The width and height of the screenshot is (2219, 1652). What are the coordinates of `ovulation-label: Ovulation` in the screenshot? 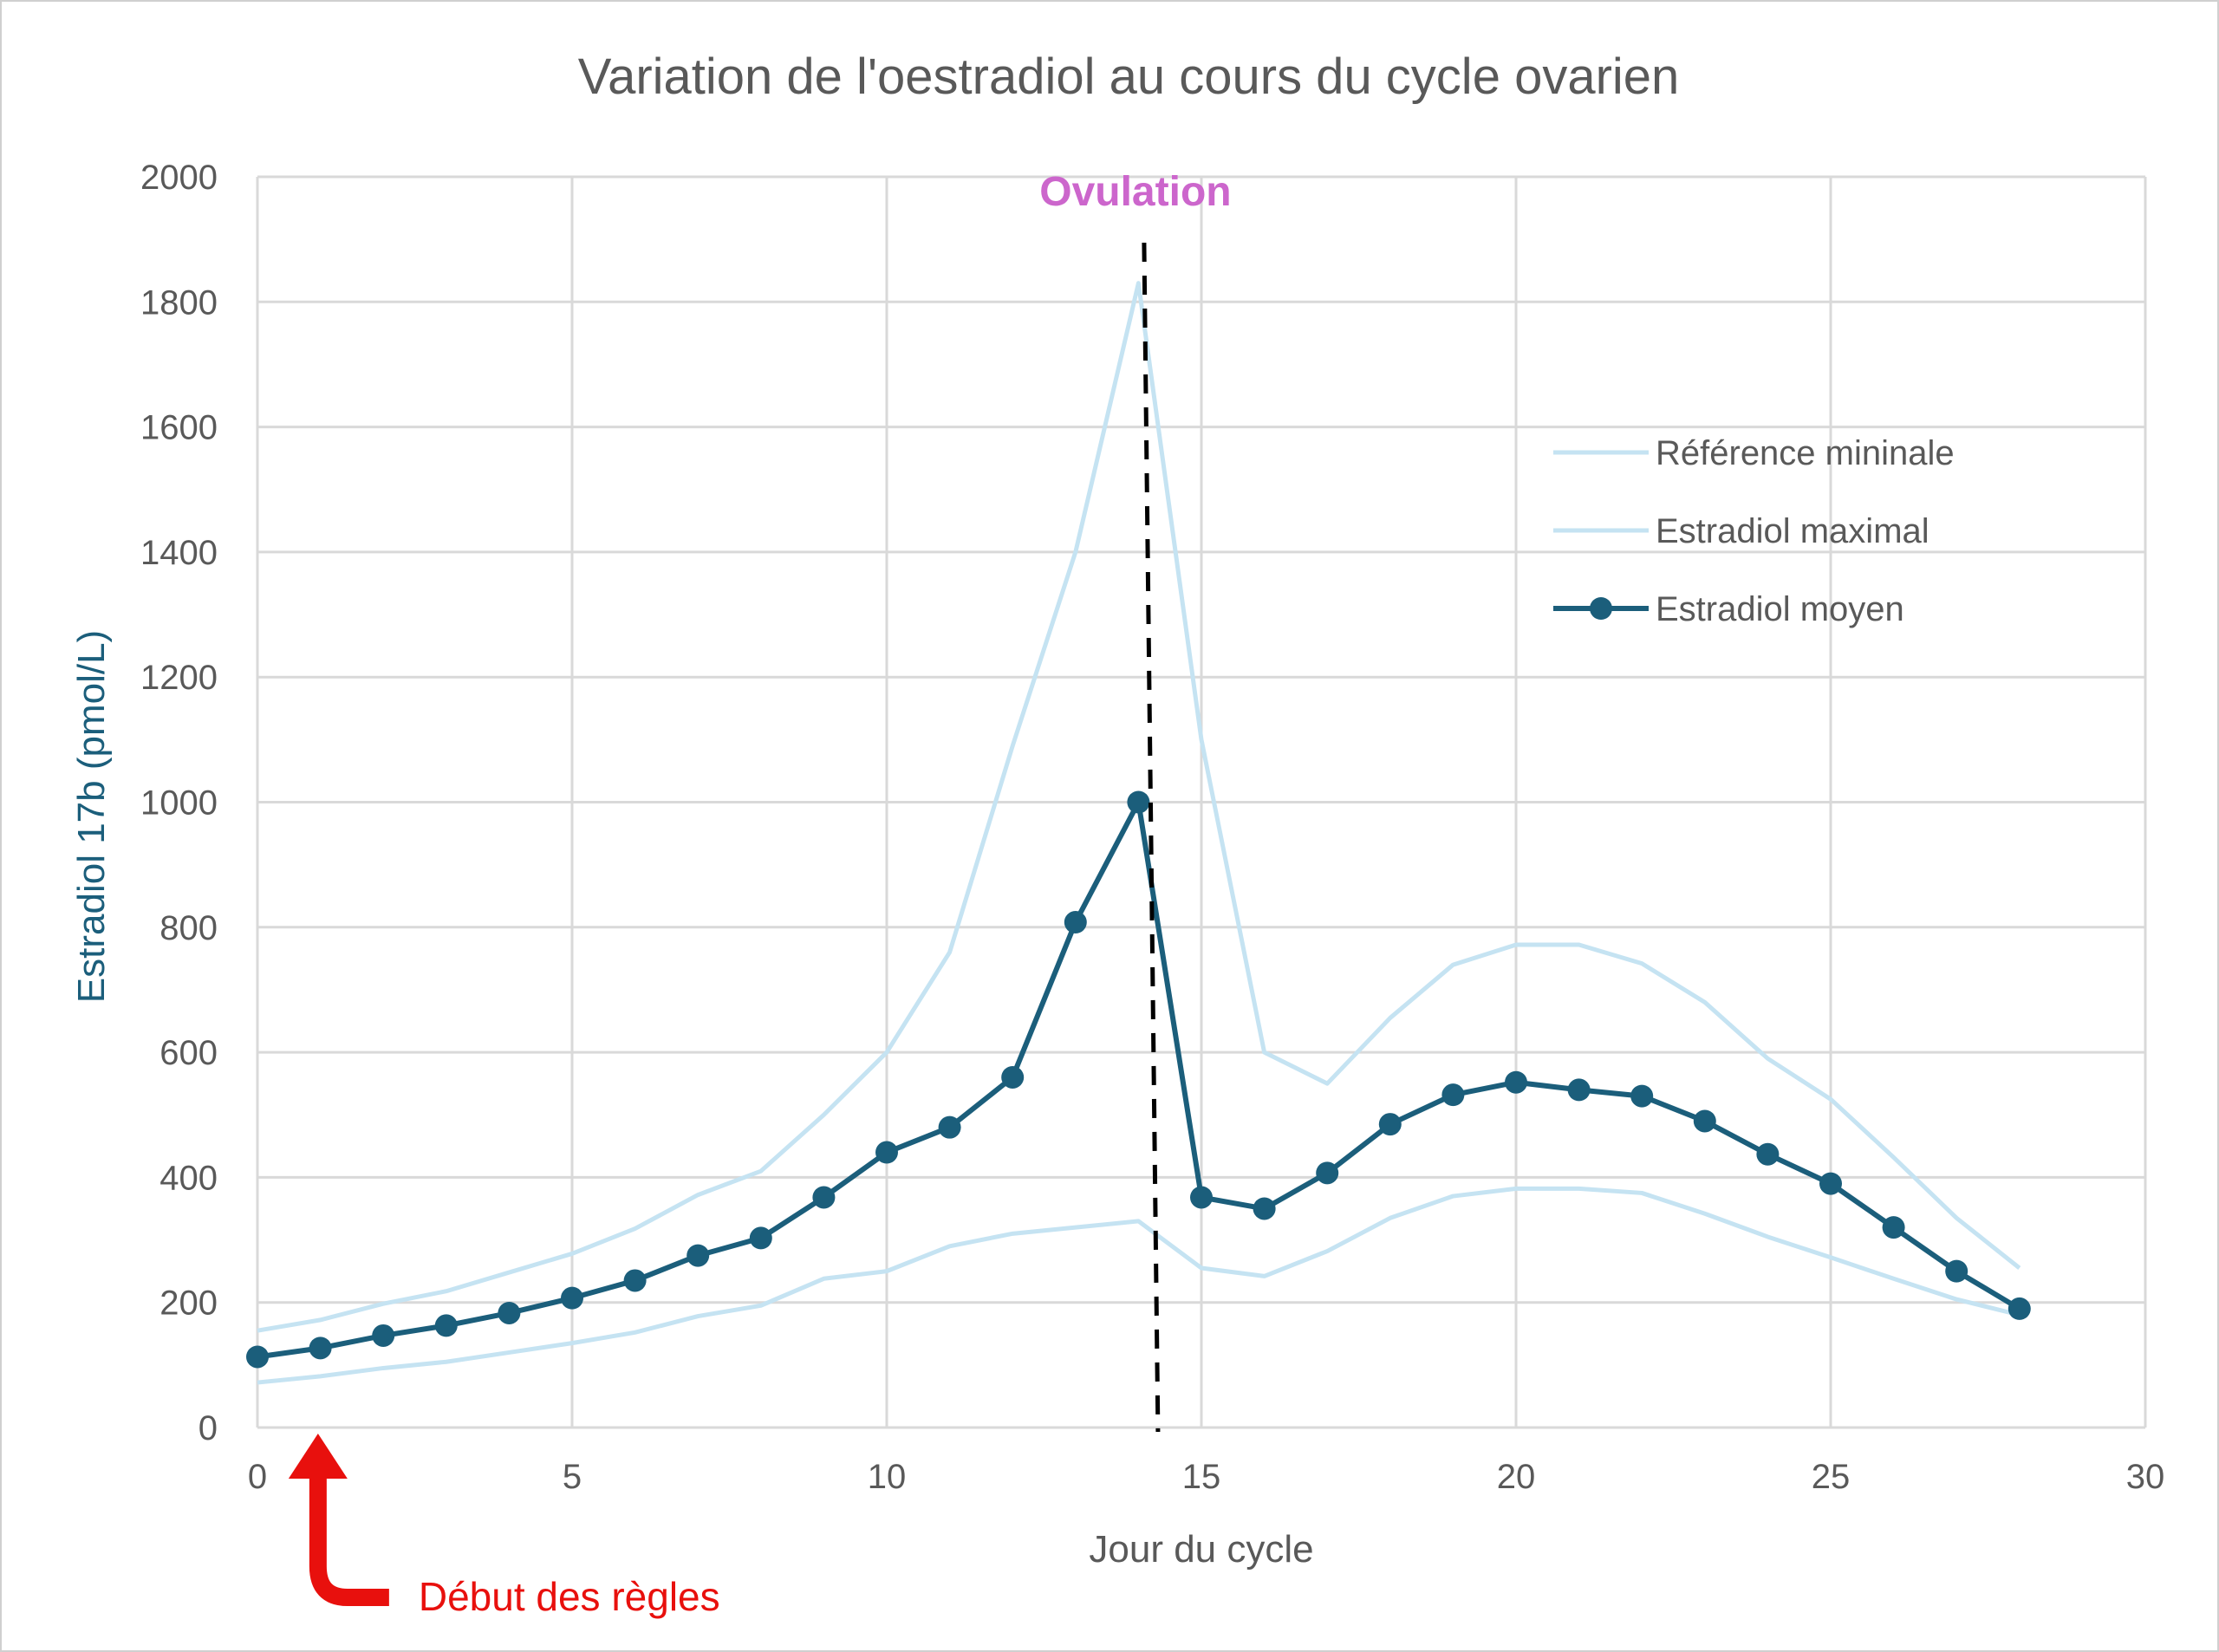 It's located at (1135, 192).